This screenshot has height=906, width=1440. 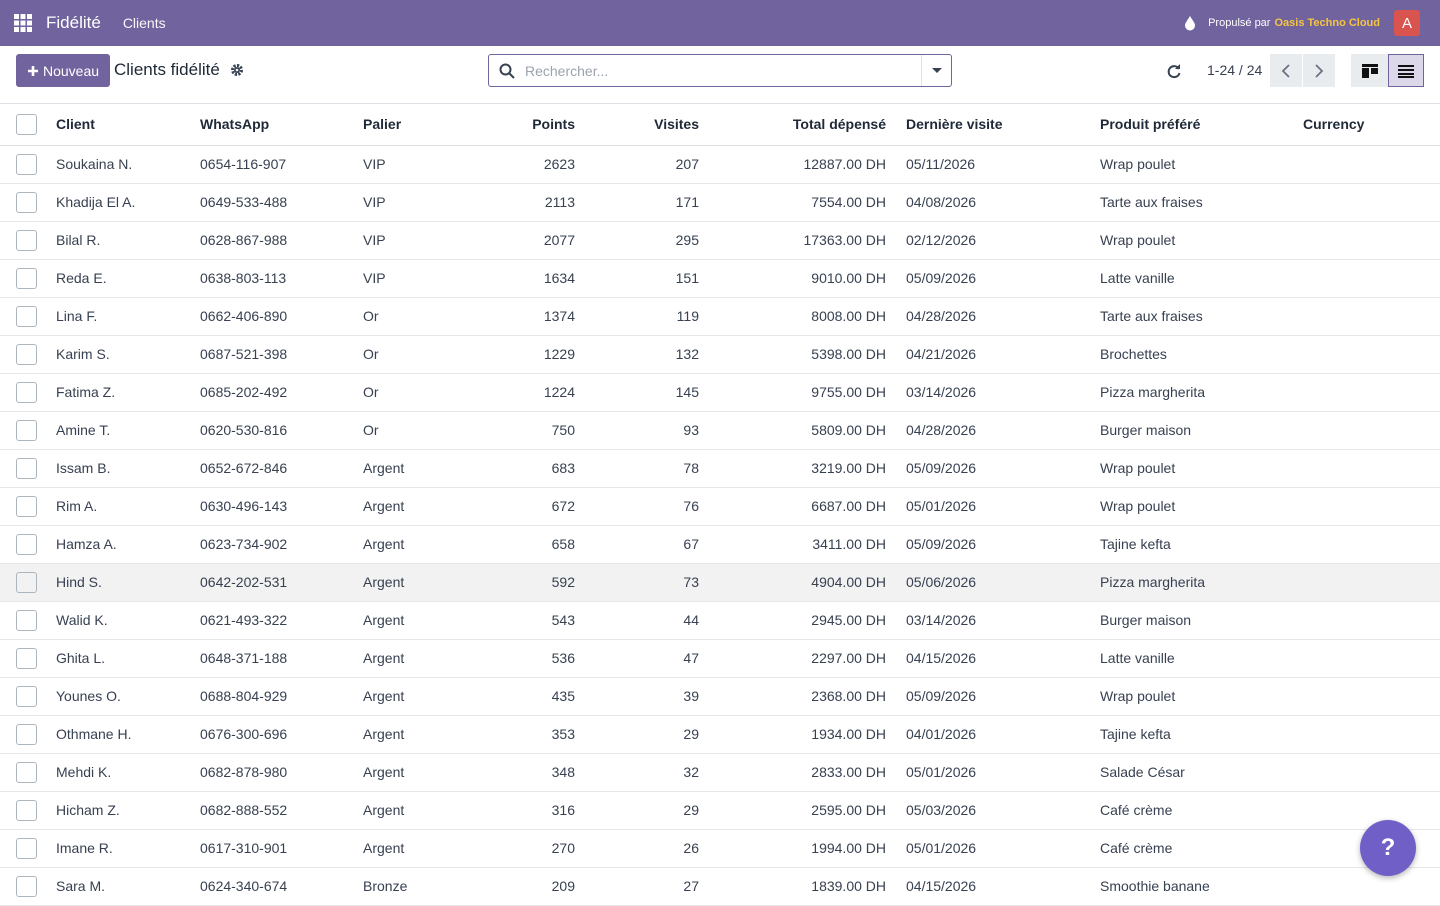 What do you see at coordinates (802, 278) in the screenshot?
I see `cell: 9010.00 DH` at bounding box center [802, 278].